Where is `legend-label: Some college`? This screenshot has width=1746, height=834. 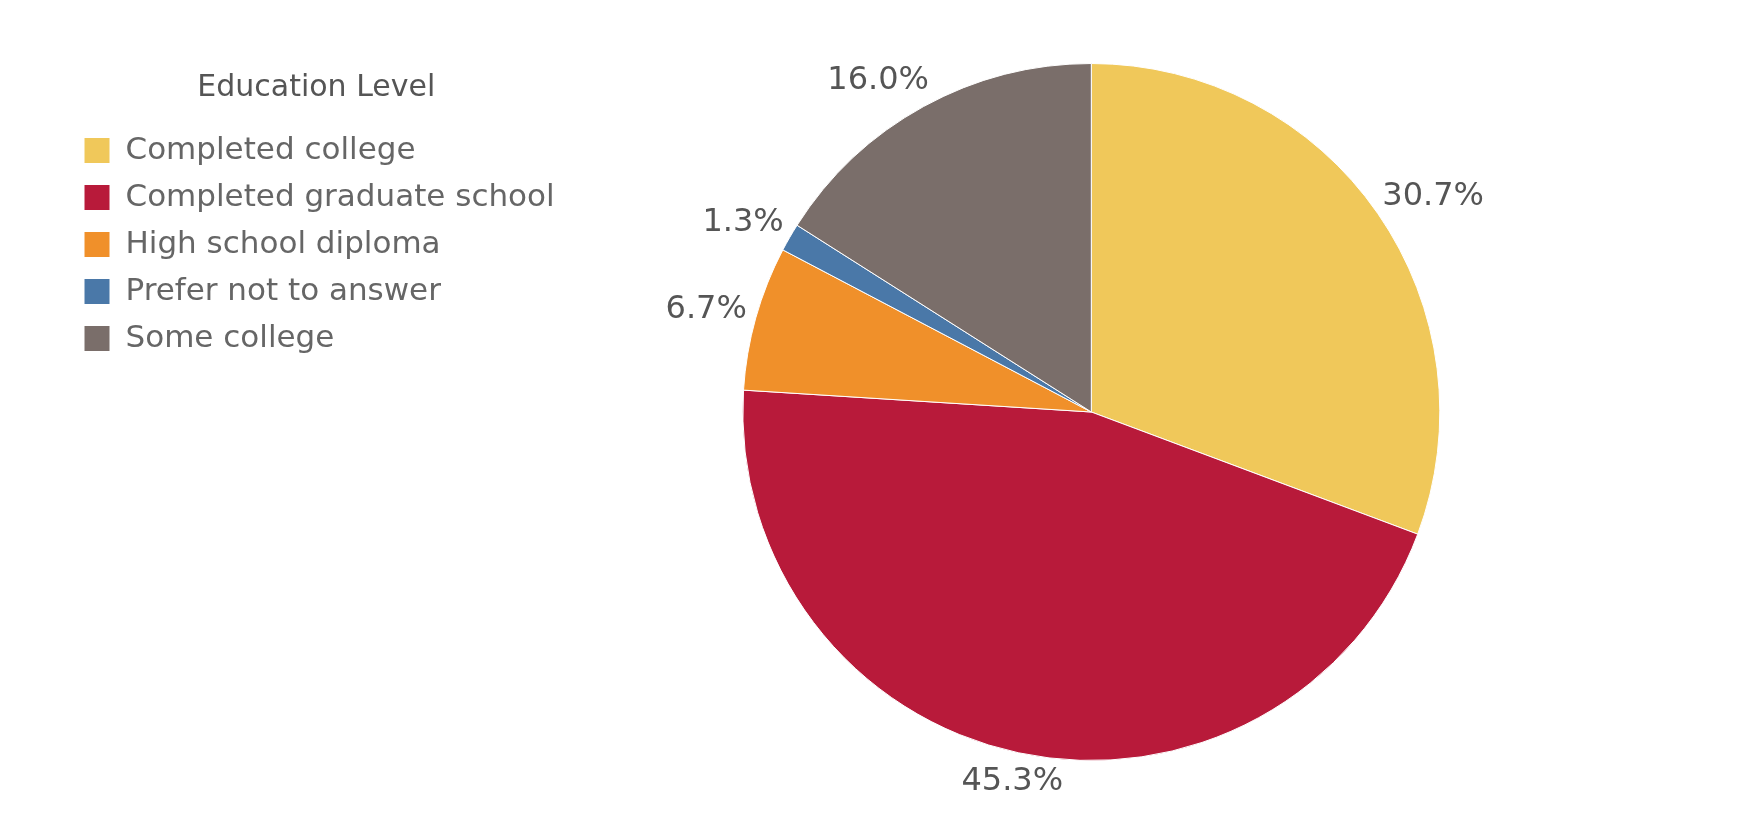 legend-label: Some college is located at coordinates (230, 335).